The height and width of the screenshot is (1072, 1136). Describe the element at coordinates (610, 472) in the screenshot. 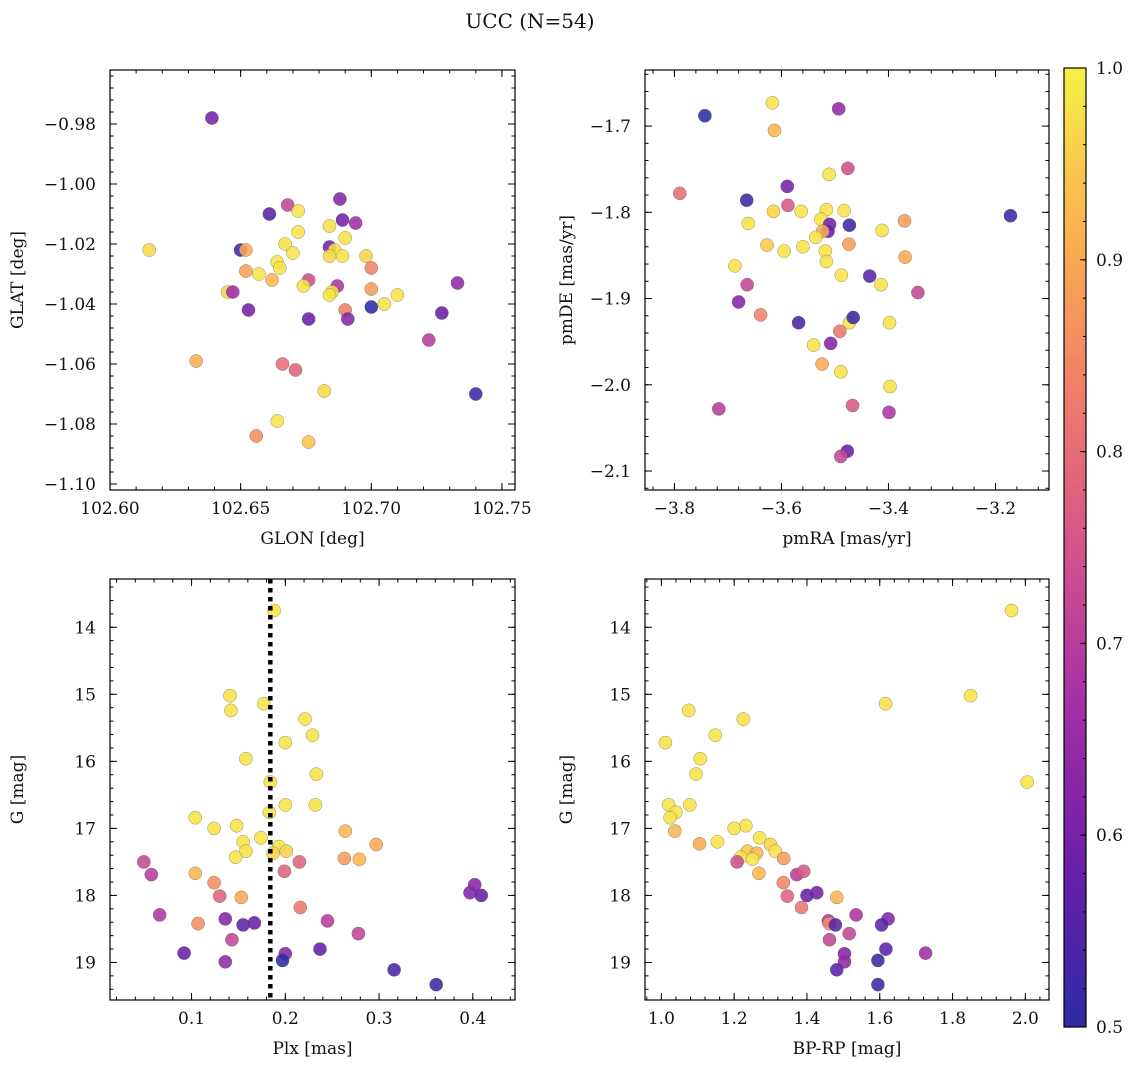

I see `y-tick-label: −2.1` at that location.